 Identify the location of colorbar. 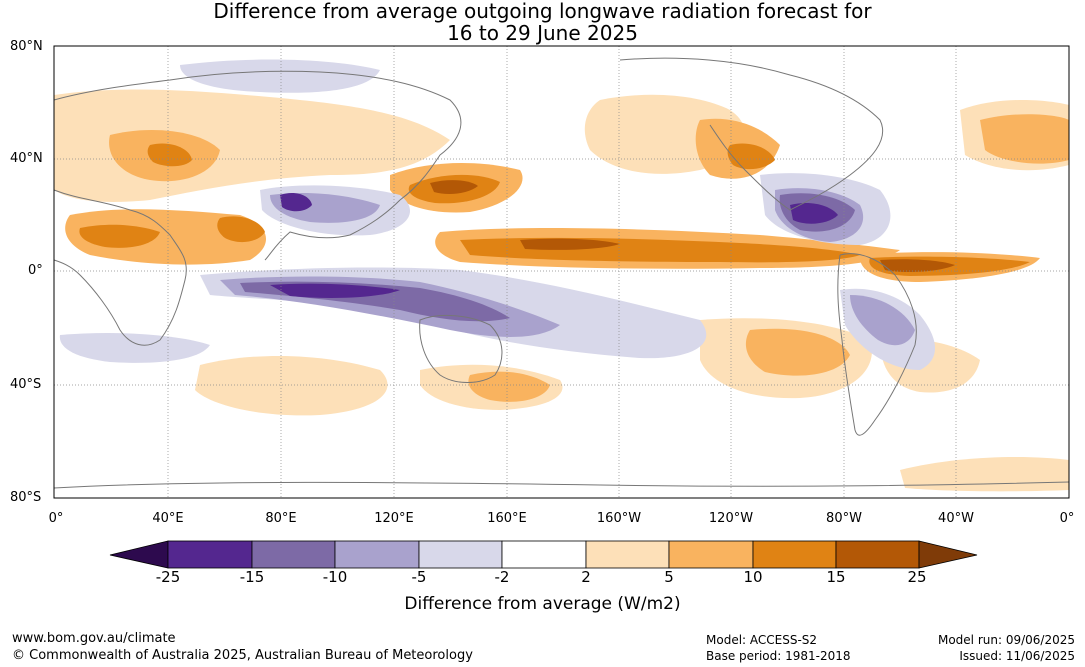
(543, 554).